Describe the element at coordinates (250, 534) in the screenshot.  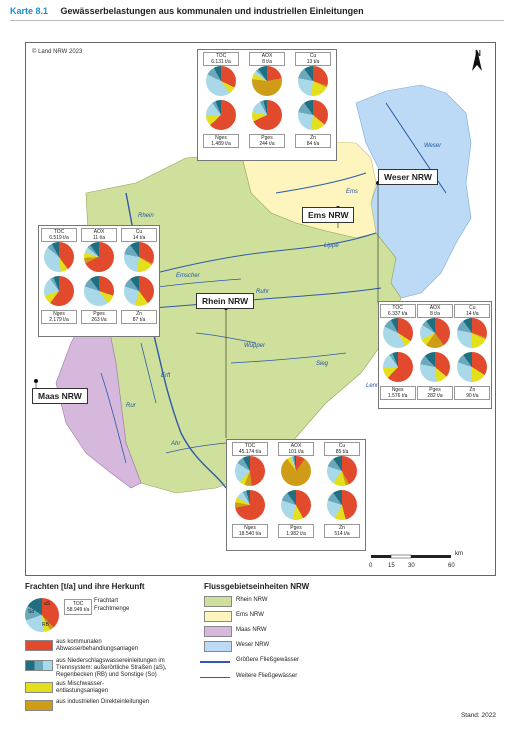
I see `pie-value: 18.540 t/a` at that location.